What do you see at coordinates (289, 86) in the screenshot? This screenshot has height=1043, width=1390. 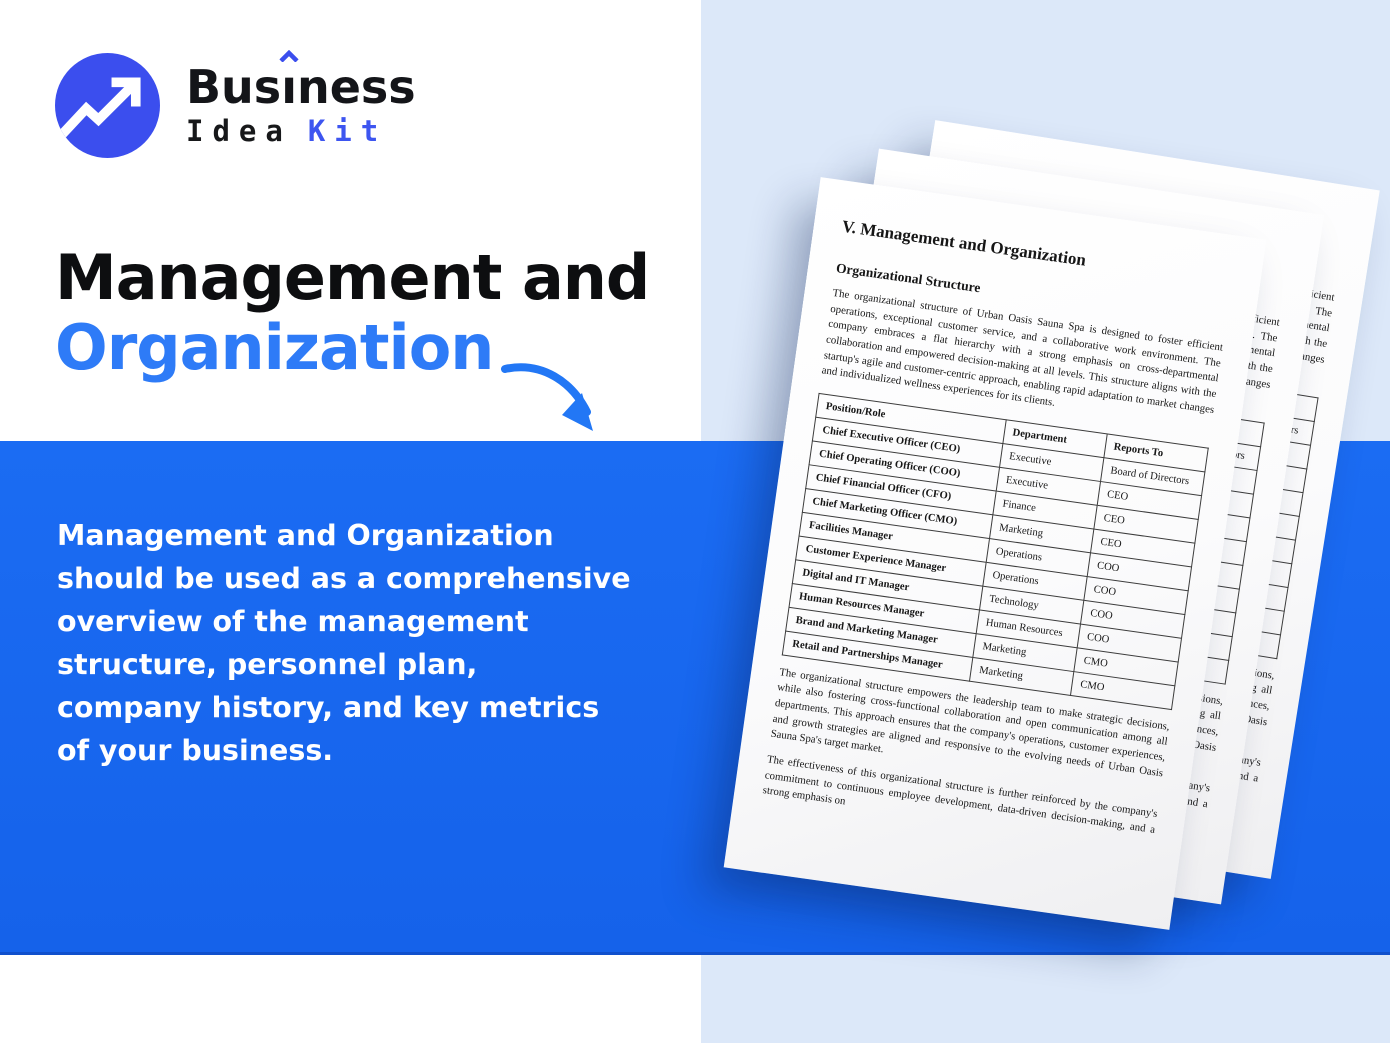 I see `brand-name-part: ı` at bounding box center [289, 86].